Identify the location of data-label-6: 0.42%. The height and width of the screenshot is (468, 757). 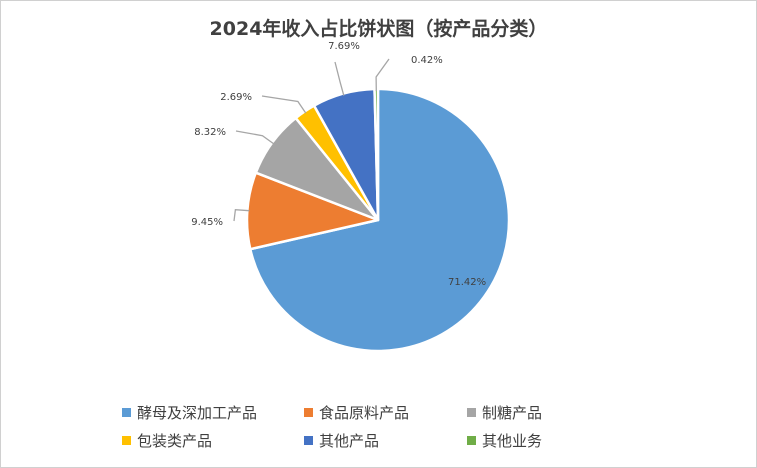
(427, 60).